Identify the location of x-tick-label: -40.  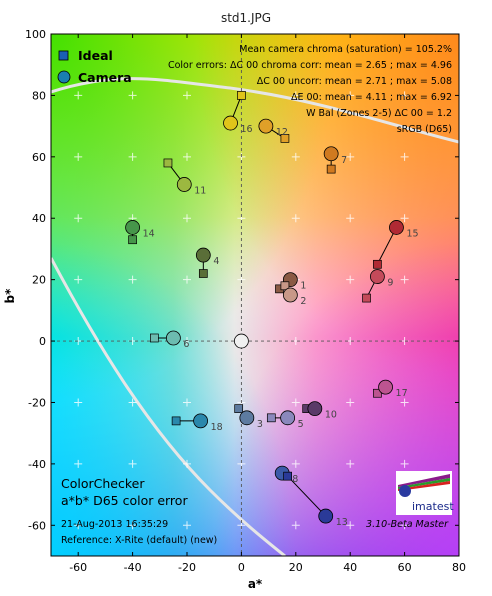
(133, 567).